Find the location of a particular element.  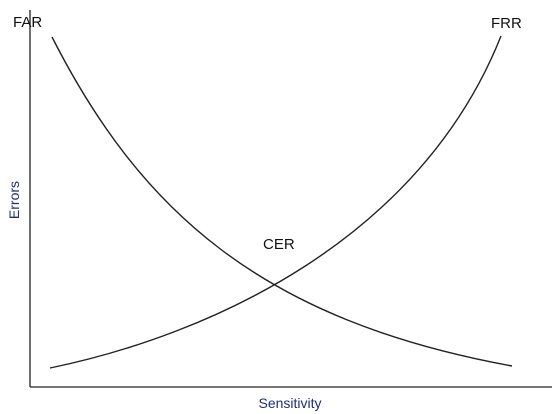

y-axis-label: Errors is located at coordinates (14, 200).